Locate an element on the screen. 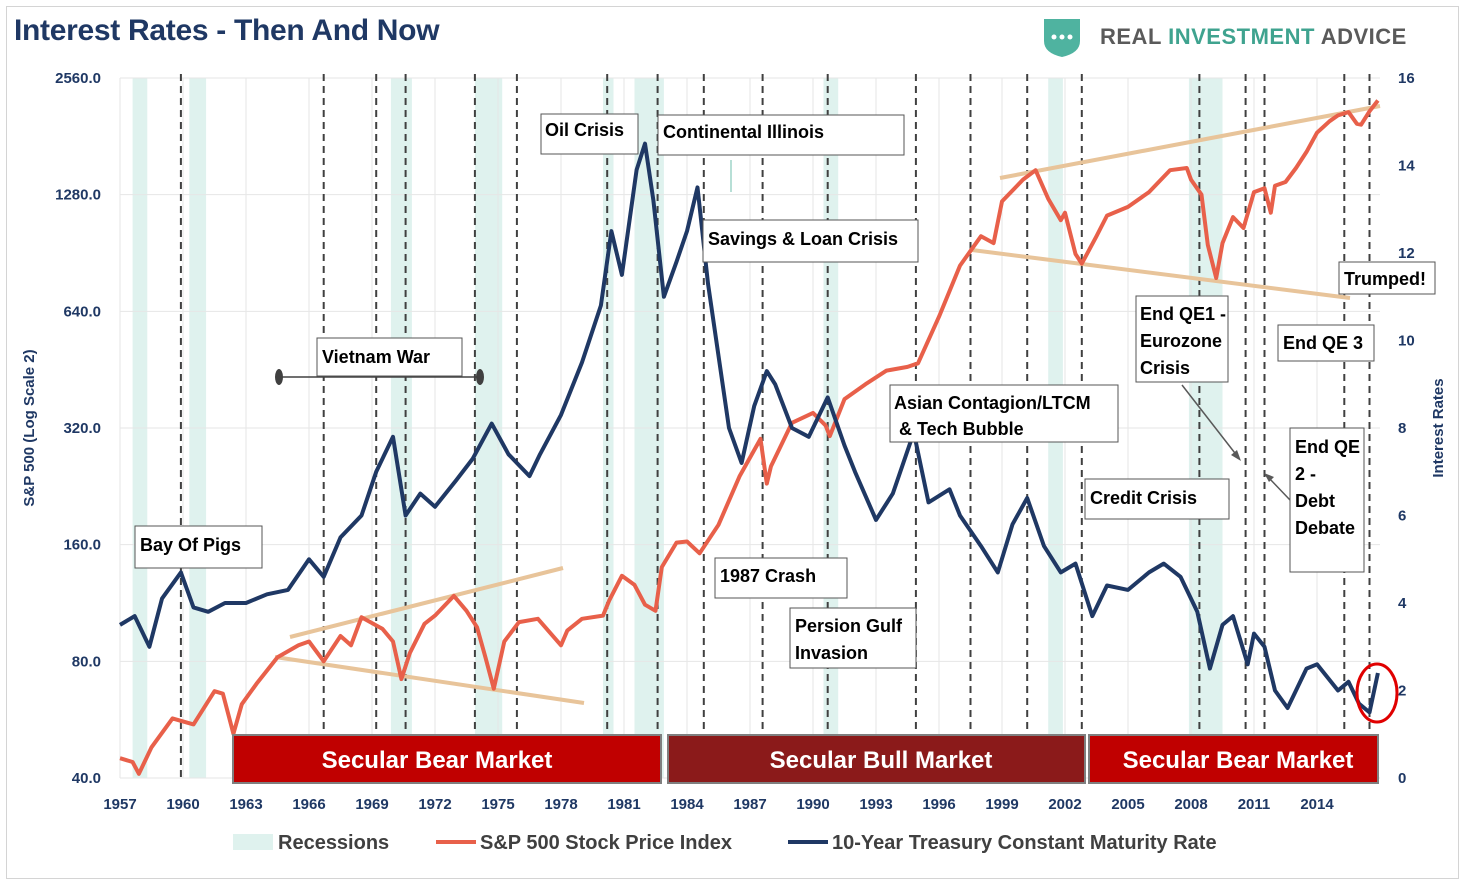  x-tick-label: 1957 is located at coordinates (119, 804).